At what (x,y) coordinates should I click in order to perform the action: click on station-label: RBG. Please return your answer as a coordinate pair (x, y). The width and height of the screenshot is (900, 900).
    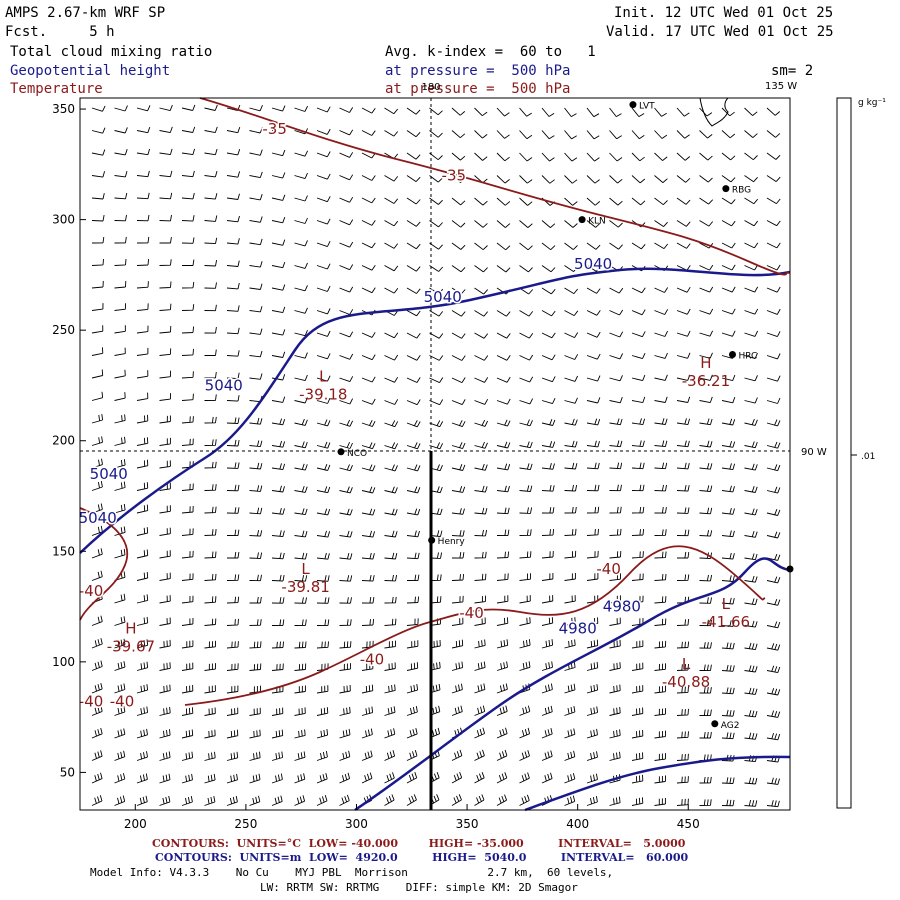
    Looking at the image, I should click on (741, 191).